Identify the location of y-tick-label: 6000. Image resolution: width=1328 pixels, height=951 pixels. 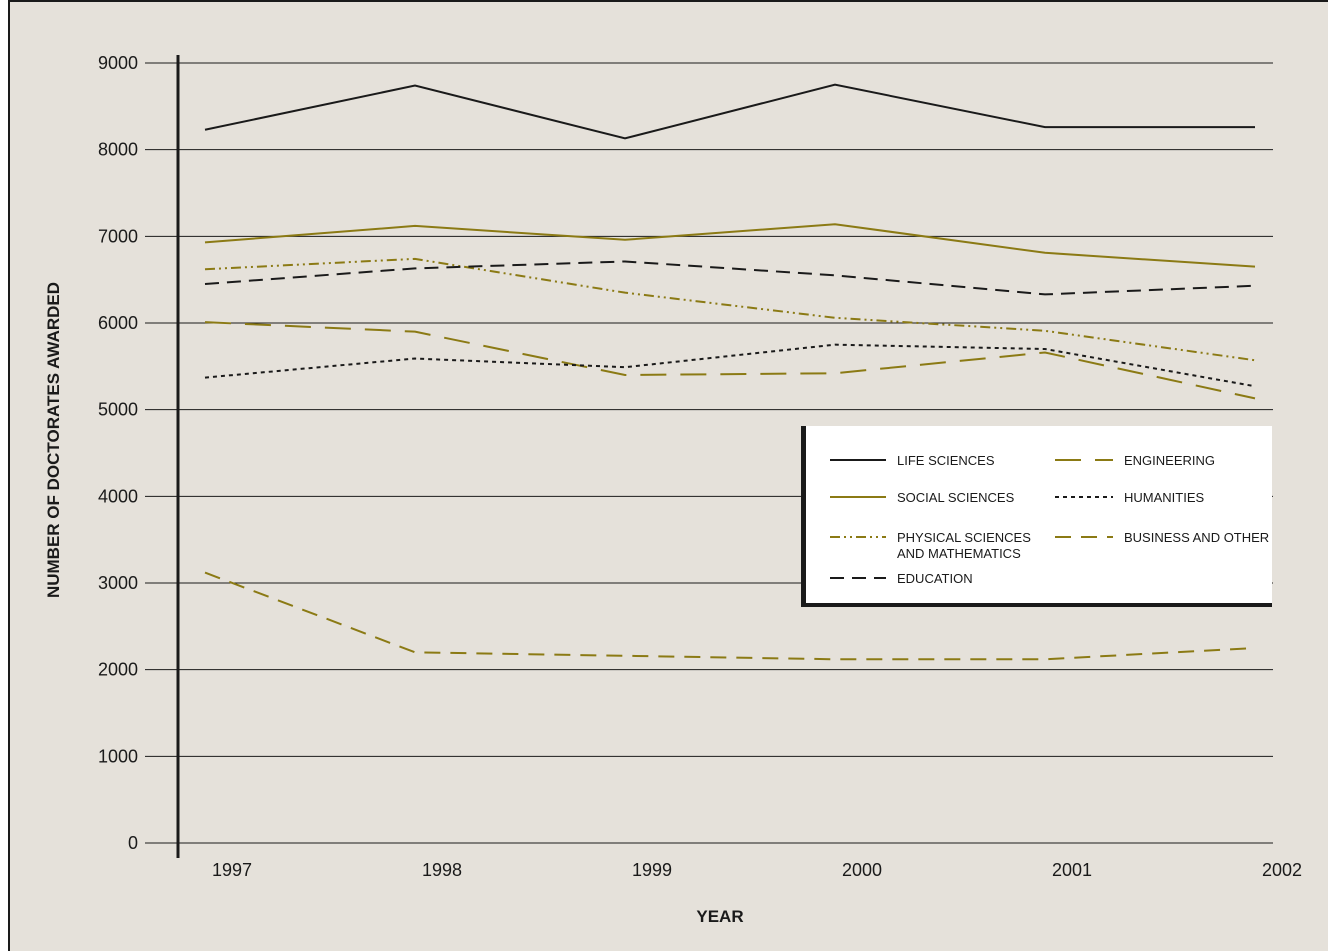
(118, 323).